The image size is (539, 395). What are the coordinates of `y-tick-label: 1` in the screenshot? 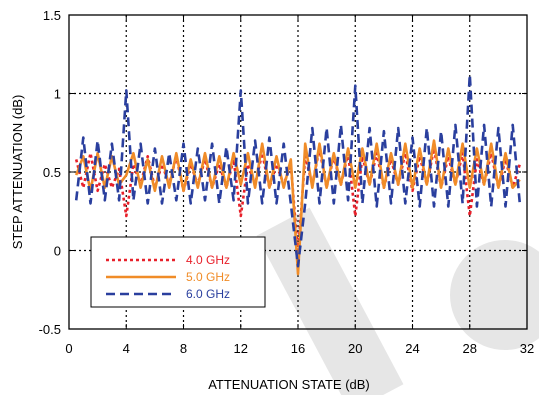 It's located at (57, 94).